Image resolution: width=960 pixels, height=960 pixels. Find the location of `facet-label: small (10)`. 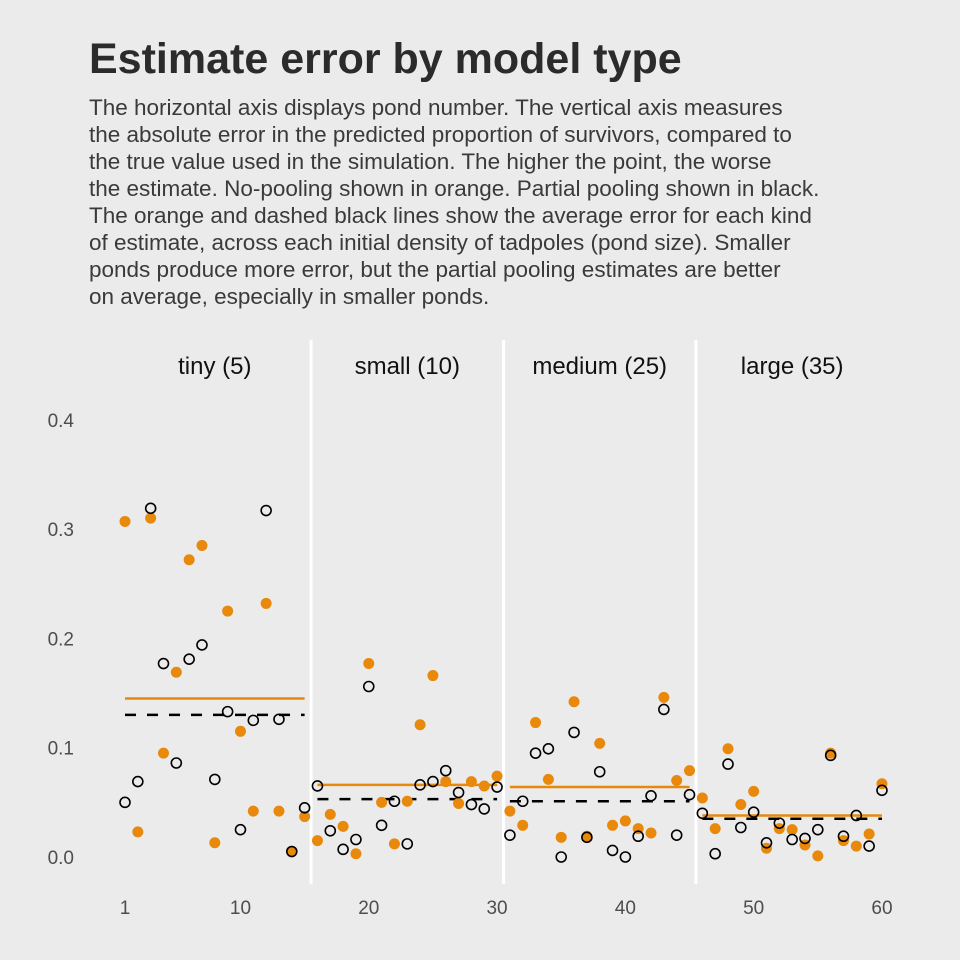

facet-label: small (10) is located at coordinates (407, 366).